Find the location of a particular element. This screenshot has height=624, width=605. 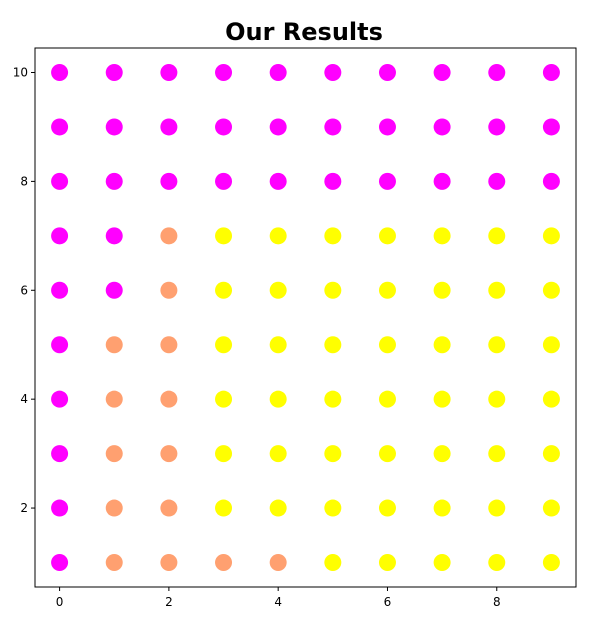

y-axis: 2 4 6 8 10 is located at coordinates (24, 290).